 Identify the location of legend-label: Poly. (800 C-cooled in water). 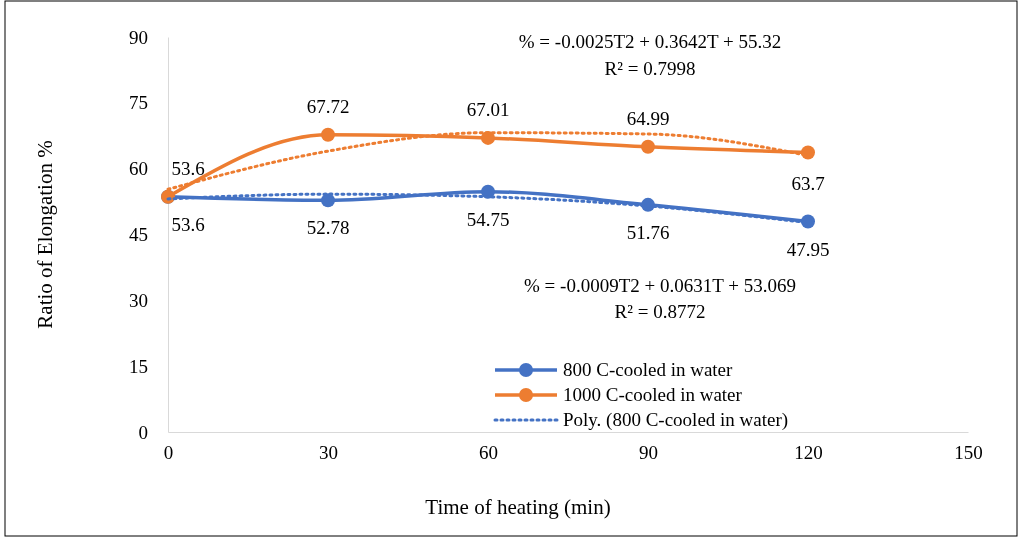
(676, 420).